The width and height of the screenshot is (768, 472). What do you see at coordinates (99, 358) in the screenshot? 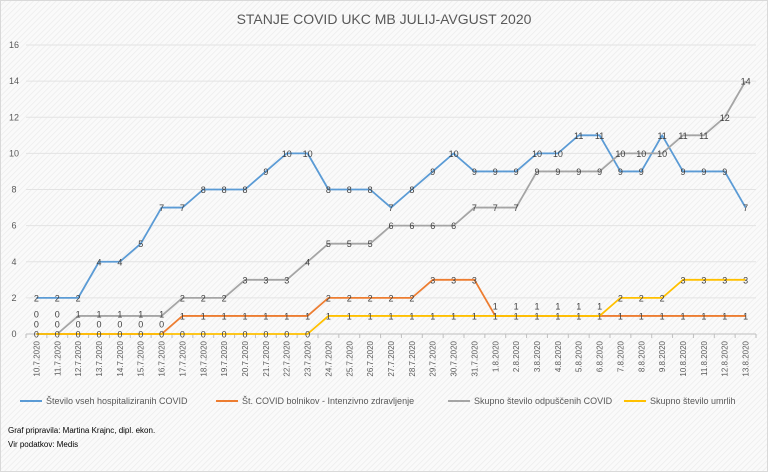
I see `x-tick-label: 13.7.2020` at bounding box center [99, 358].